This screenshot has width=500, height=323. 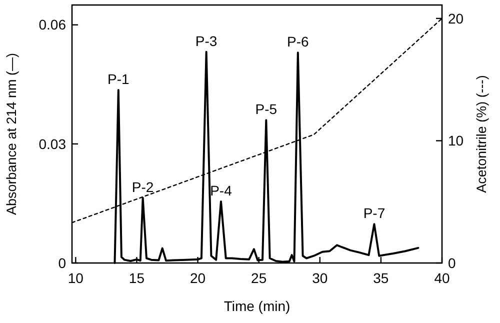 I want to click on annotation: P-5, so click(x=266, y=109).